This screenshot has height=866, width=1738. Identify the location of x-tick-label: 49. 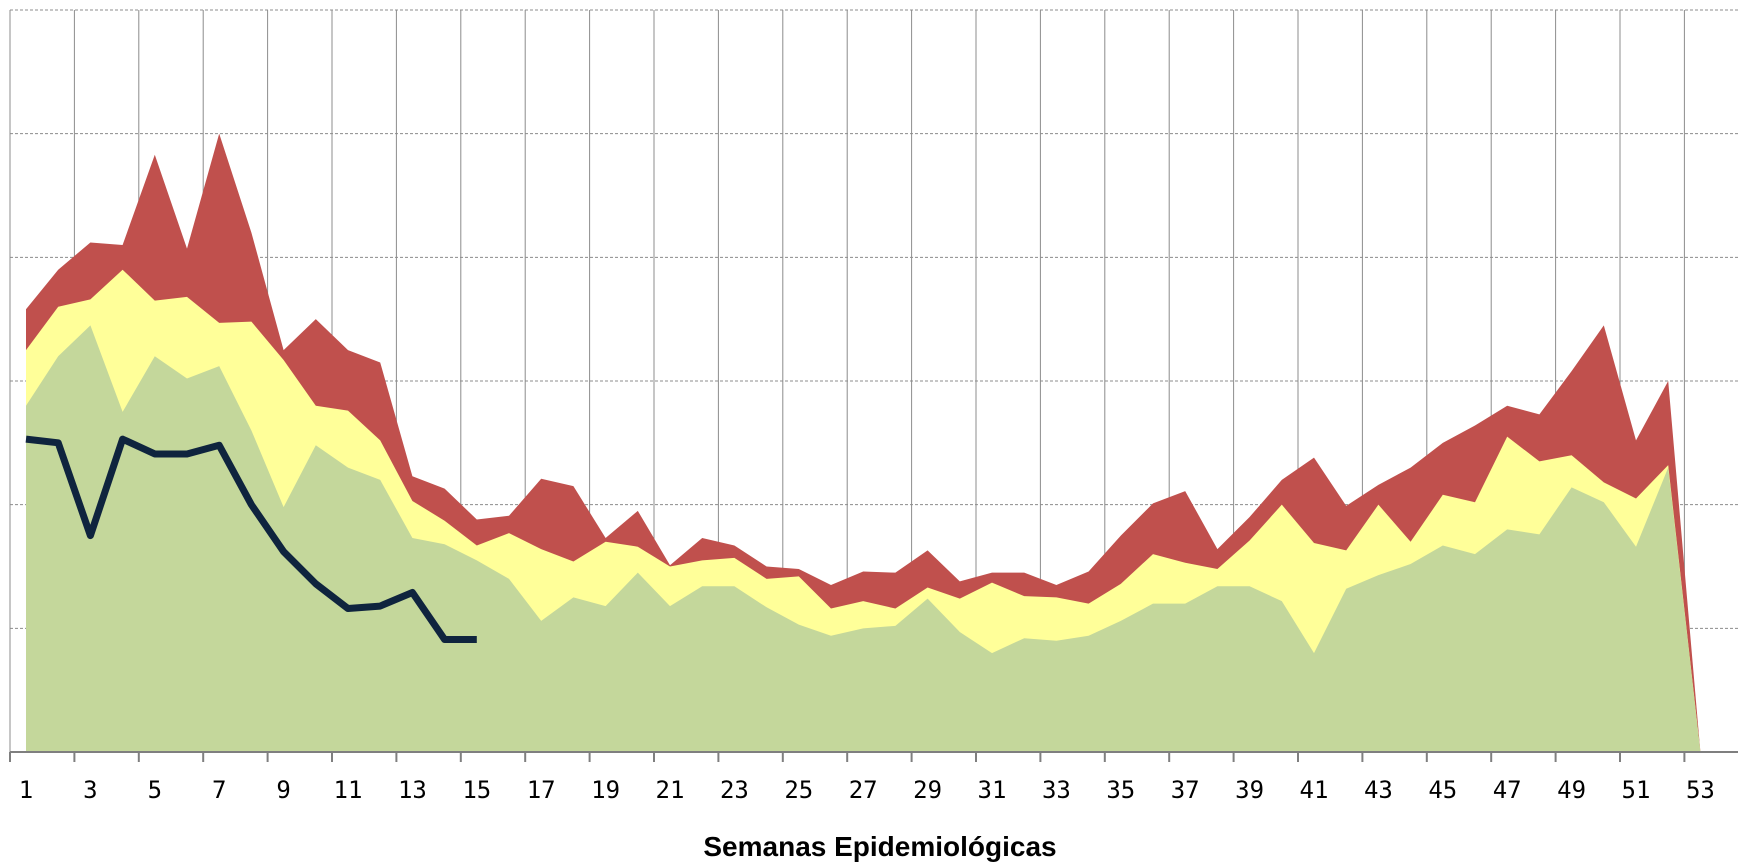
(1571, 790).